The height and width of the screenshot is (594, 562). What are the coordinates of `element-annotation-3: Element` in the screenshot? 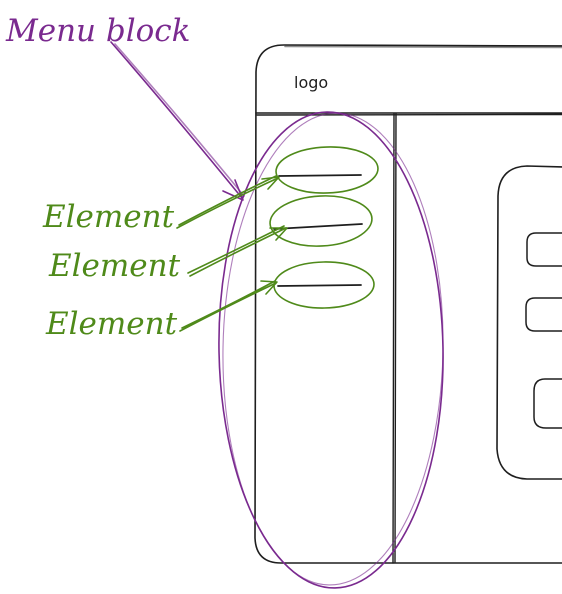 It's located at (111, 324).